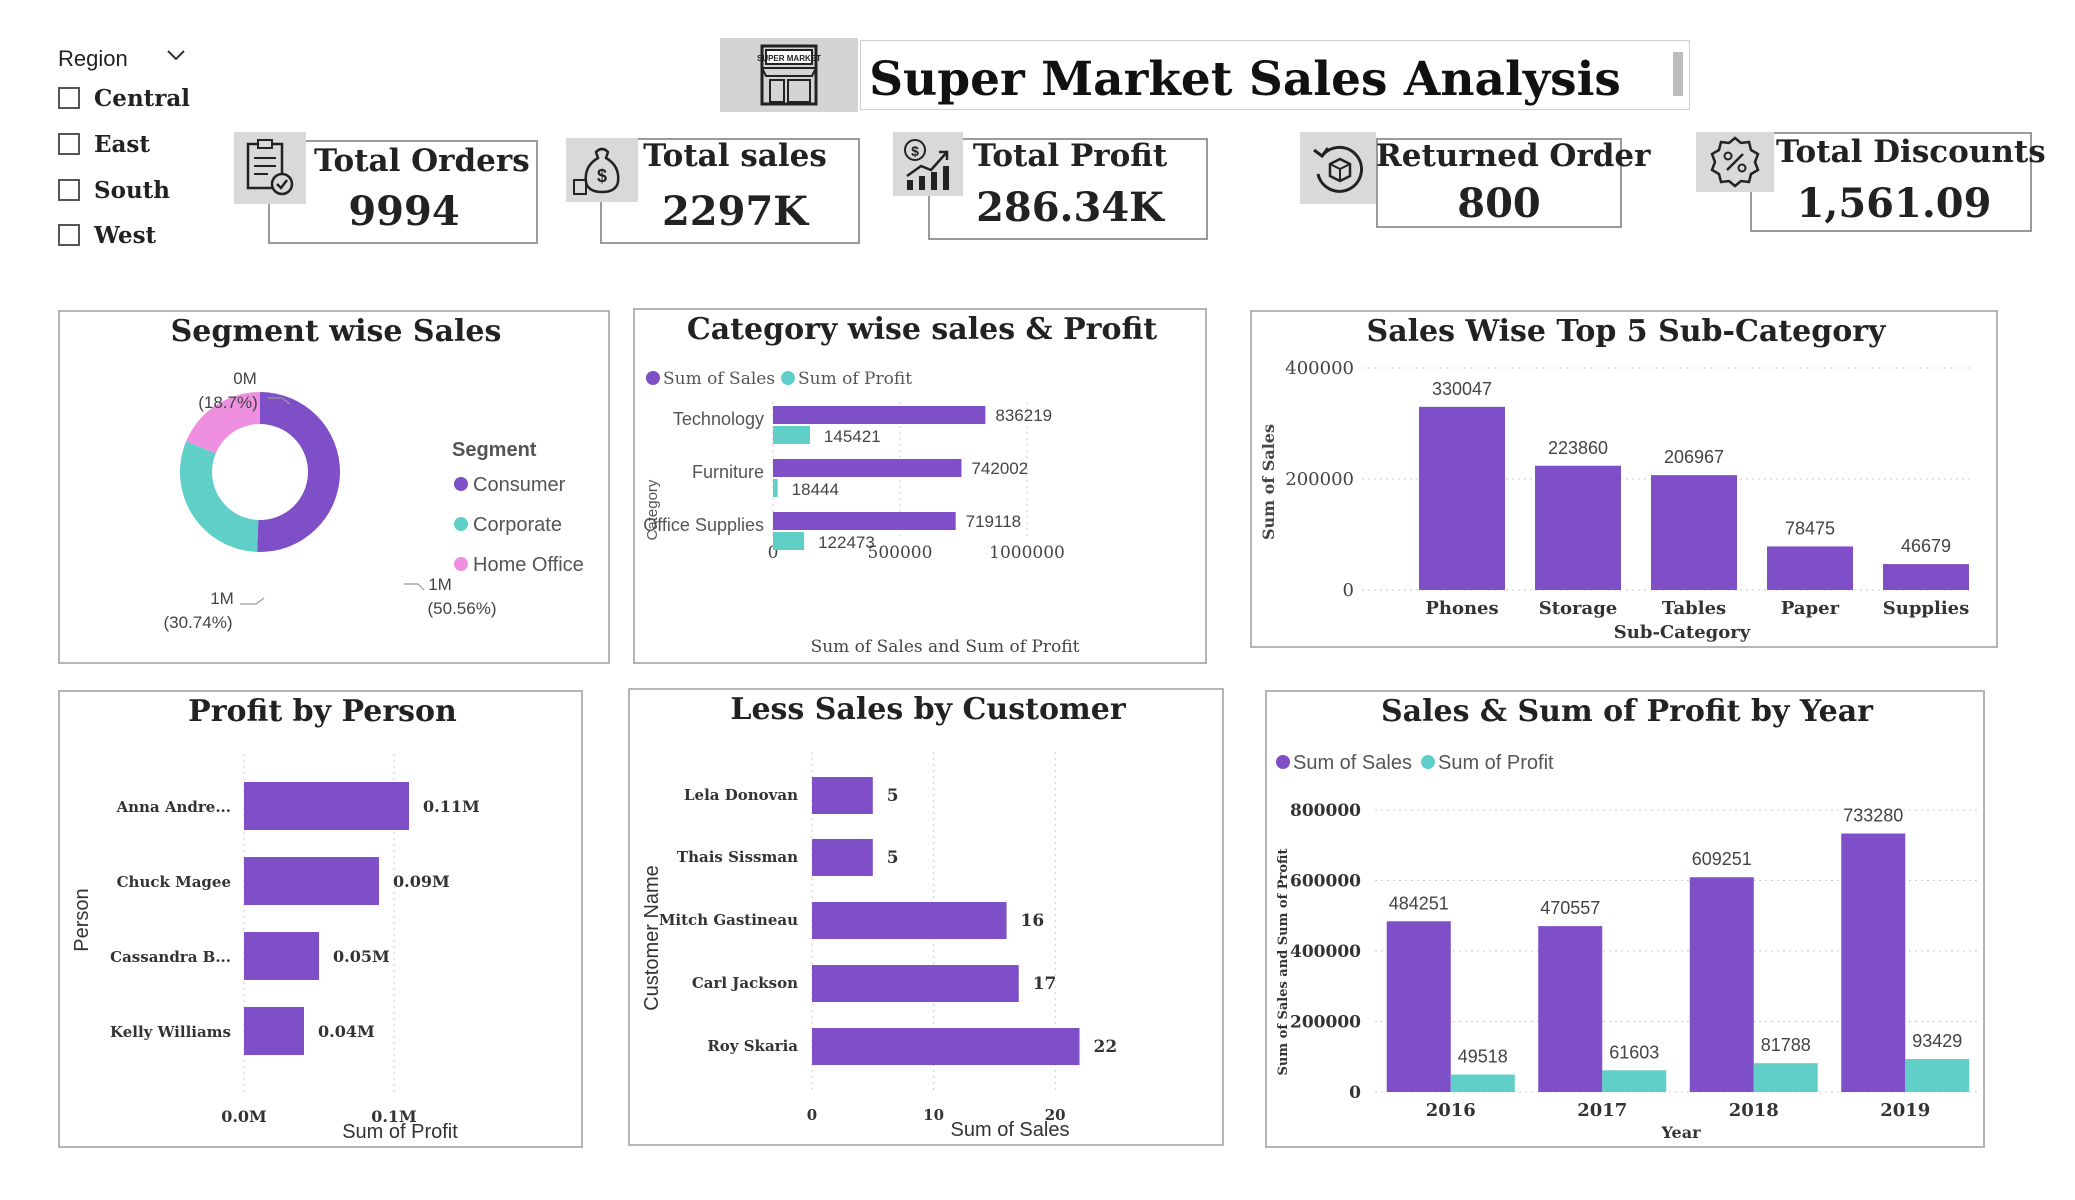 This screenshot has height=1200, width=2075. I want to click on tick-label: 10, so click(933, 1115).